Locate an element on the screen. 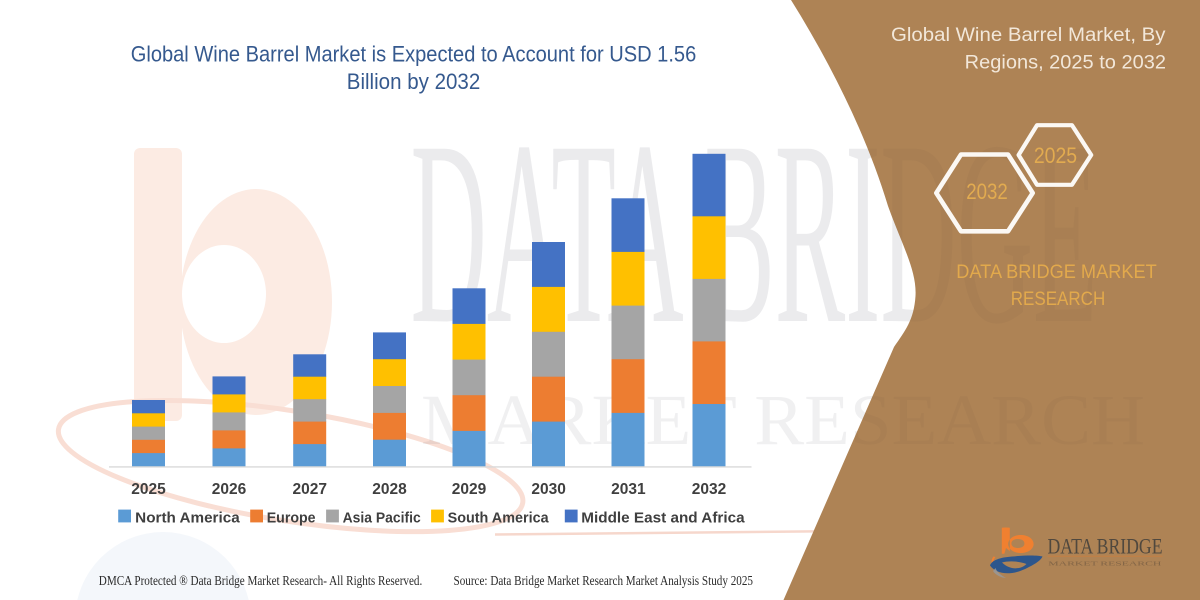  svg-text: Asia Pacific is located at coordinates (382, 517).